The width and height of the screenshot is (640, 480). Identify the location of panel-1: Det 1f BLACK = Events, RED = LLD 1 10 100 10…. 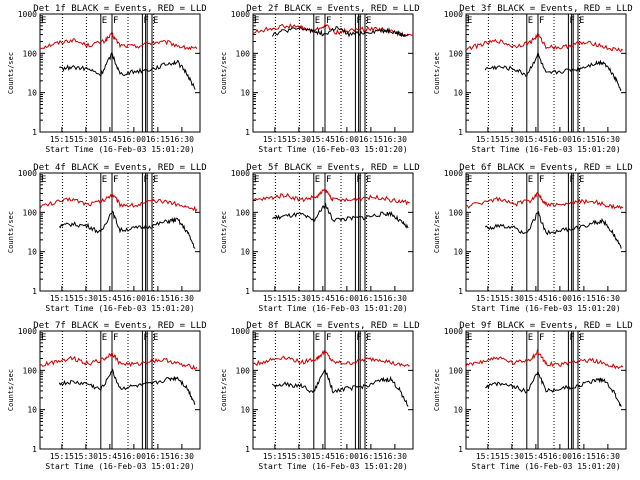
(107, 79).